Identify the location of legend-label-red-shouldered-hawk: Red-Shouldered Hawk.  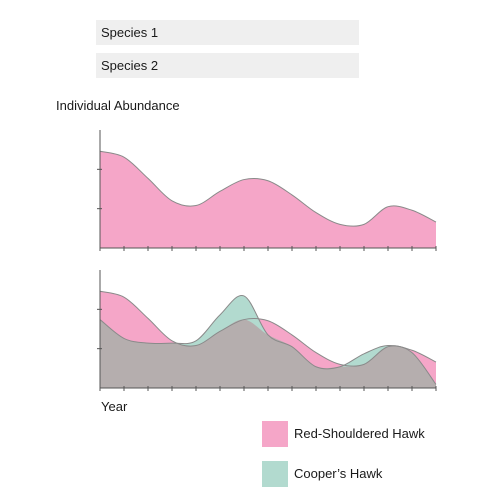
(359, 433).